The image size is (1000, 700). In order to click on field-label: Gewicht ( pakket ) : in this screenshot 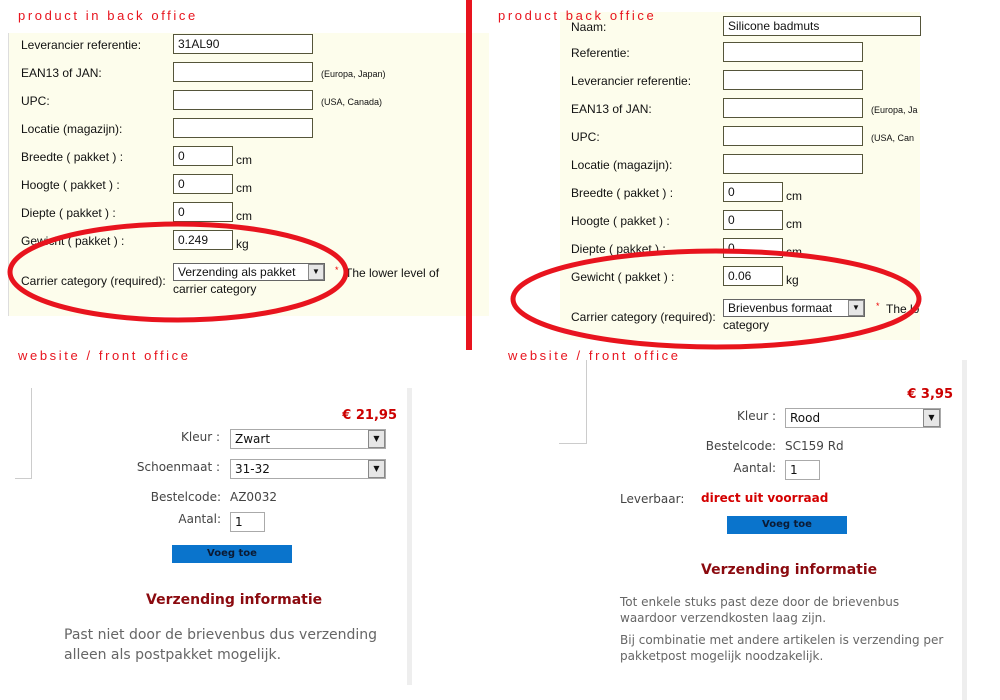, I will do `click(623, 277)`.